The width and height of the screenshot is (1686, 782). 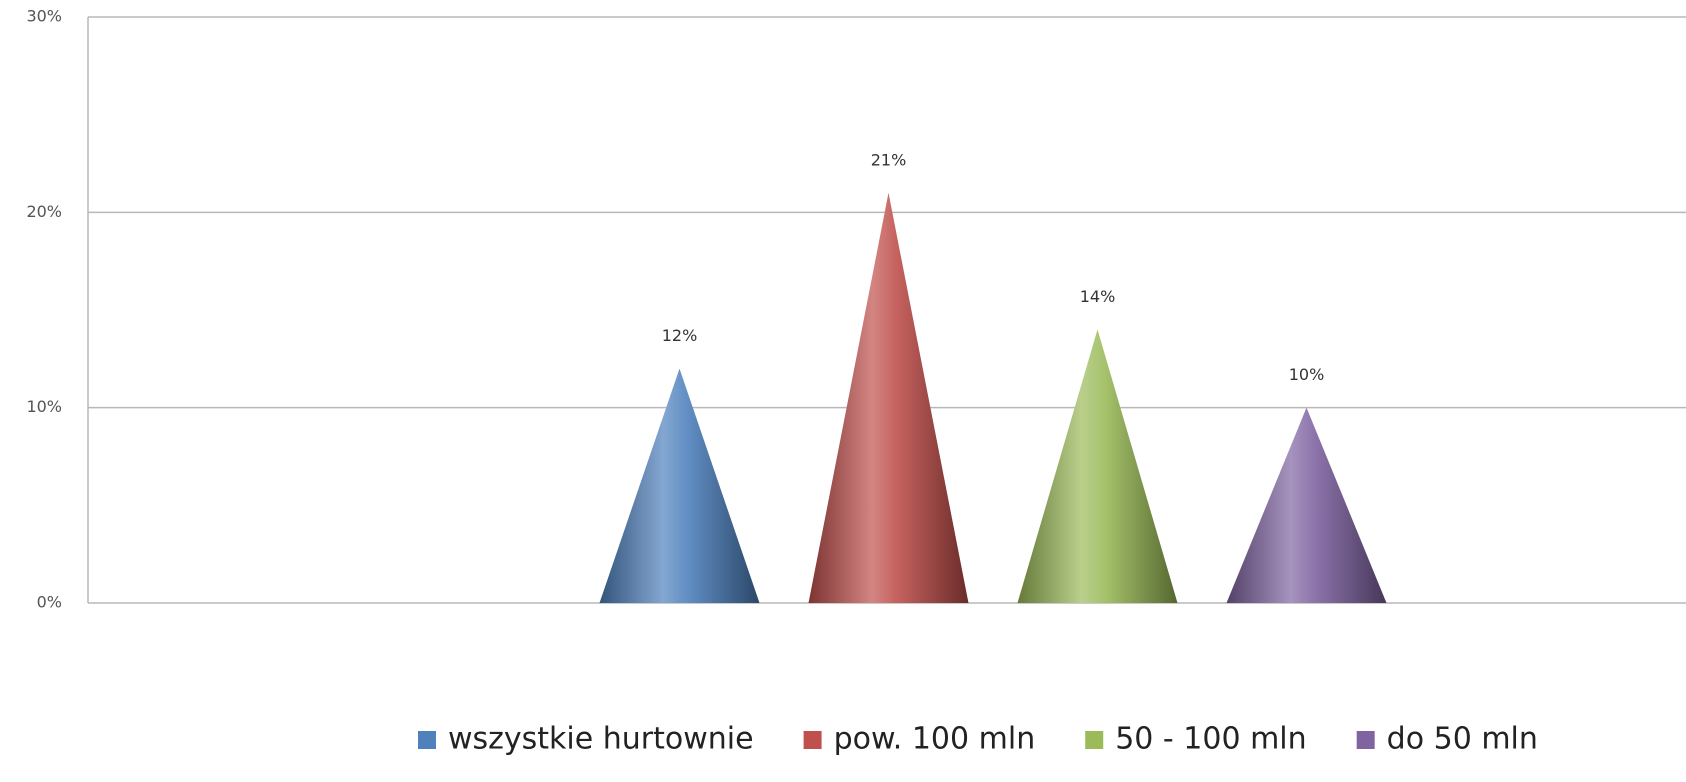 I want to click on y-tick-label: 0%, so click(x=49, y=602).